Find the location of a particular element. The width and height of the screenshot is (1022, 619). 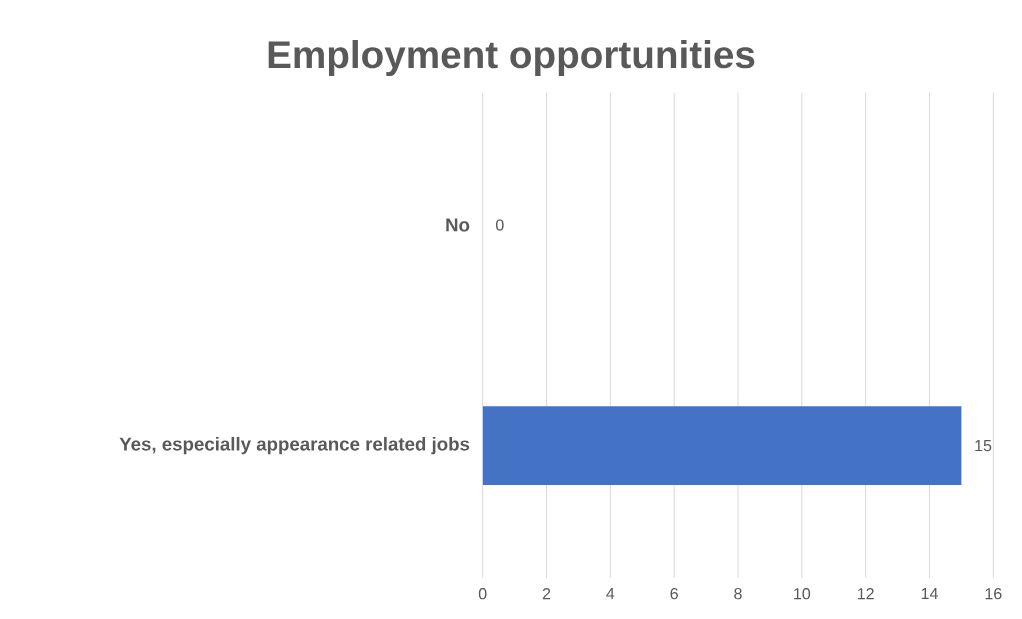

data-label: 0 is located at coordinates (500, 225).